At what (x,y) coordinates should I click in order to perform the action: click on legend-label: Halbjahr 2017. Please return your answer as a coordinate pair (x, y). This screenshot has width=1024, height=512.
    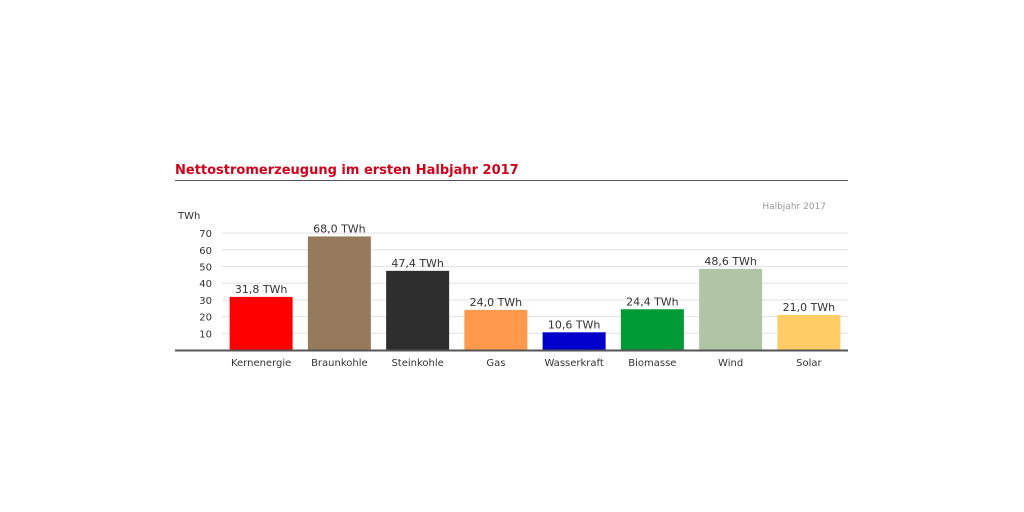
    Looking at the image, I should click on (794, 207).